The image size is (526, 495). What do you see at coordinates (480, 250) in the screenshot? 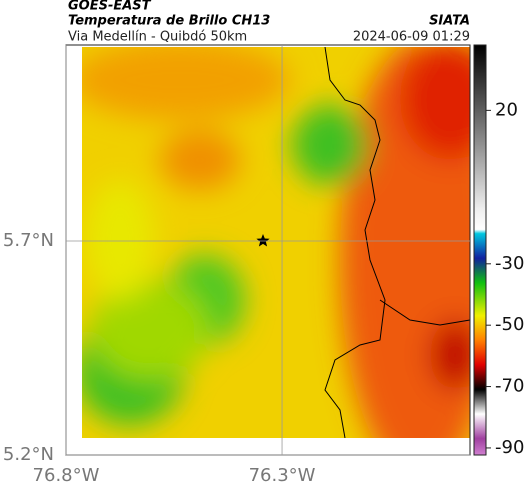
I see `colorbar` at bounding box center [480, 250].